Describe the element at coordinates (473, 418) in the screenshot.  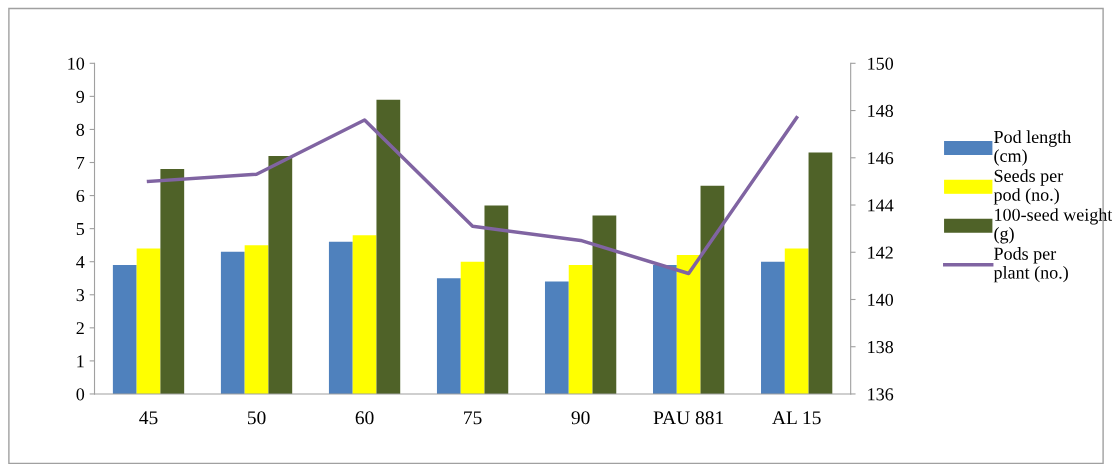
I see `x-tick-label: 75` at that location.